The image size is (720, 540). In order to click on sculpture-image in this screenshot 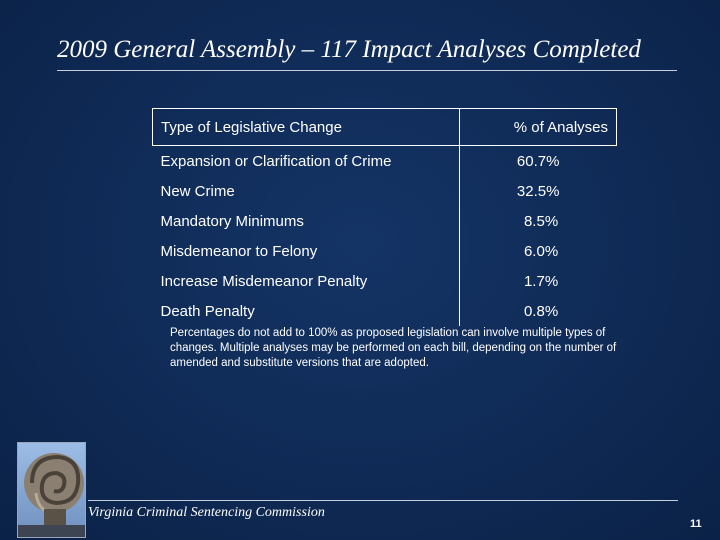, I will do `click(51, 490)`.